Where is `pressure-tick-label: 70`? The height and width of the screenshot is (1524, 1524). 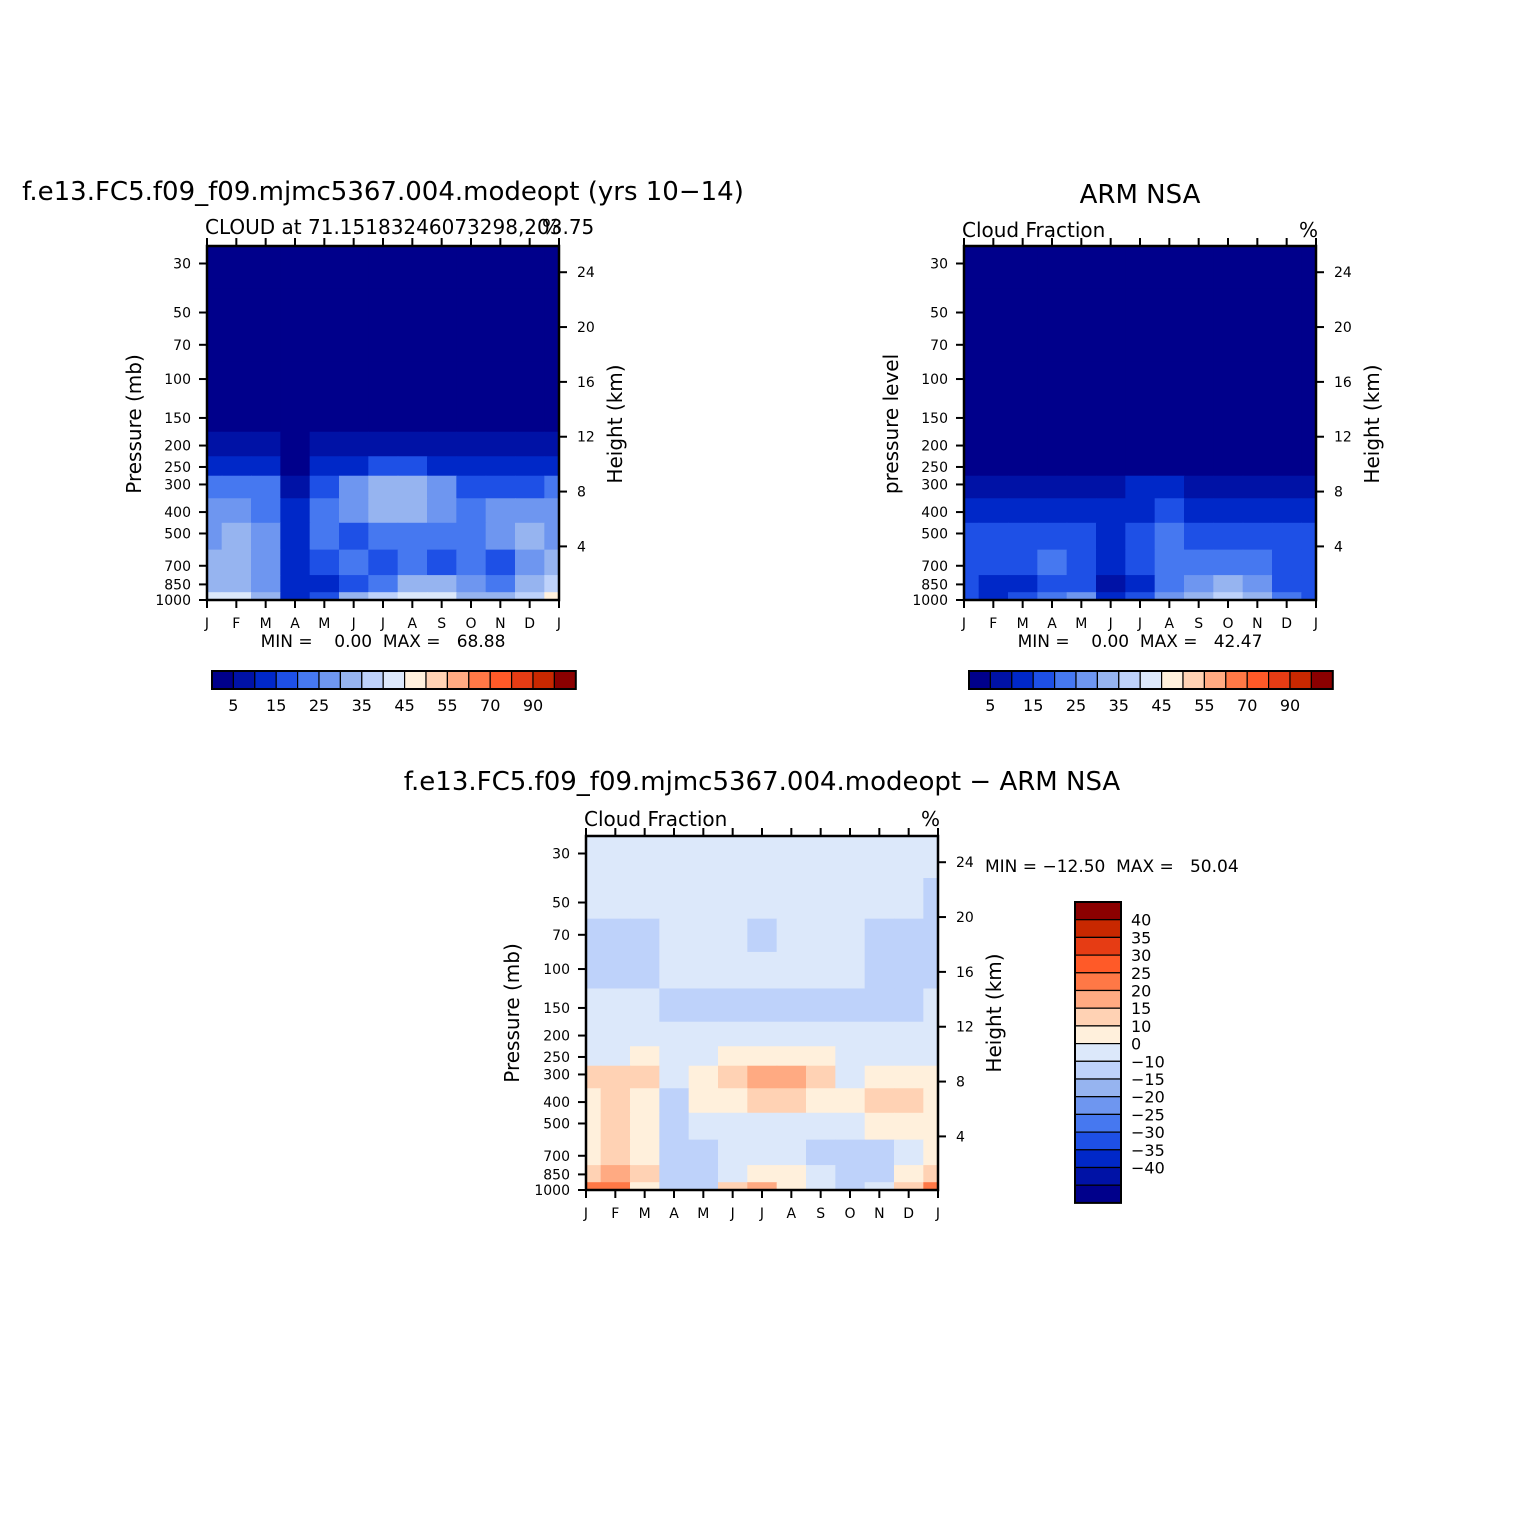 pressure-tick-label: 70 is located at coordinates (182, 346).